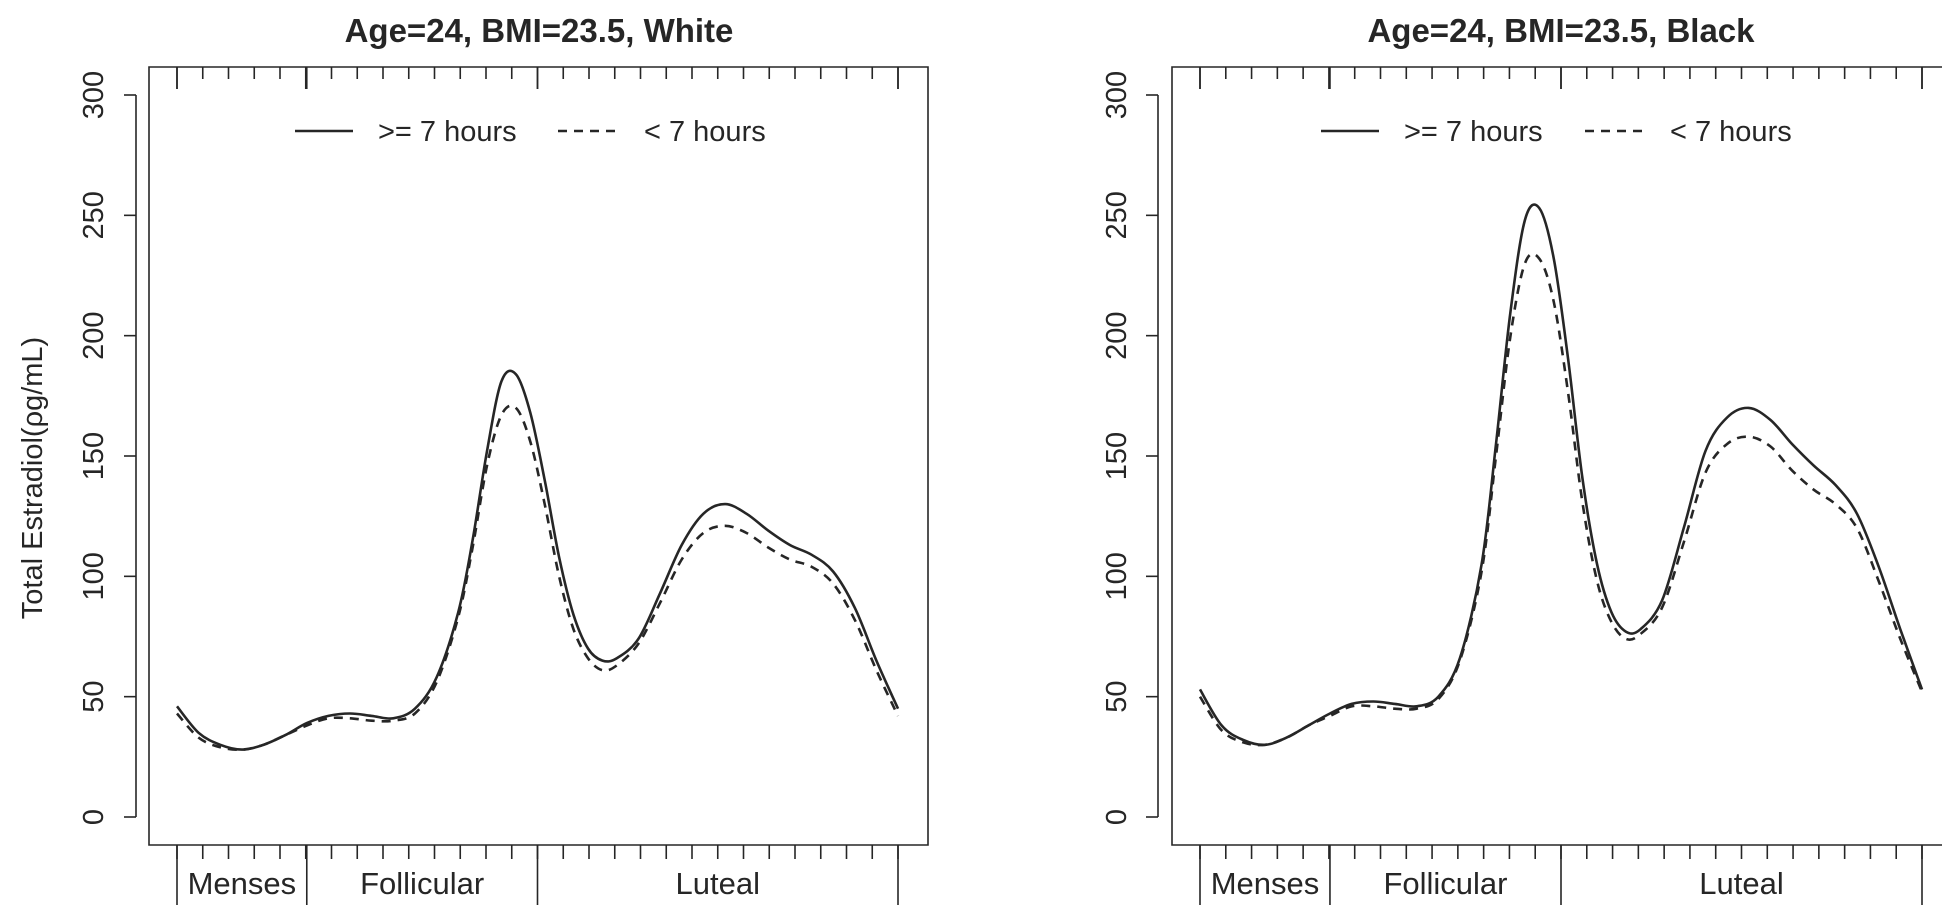 The height and width of the screenshot is (905, 1942). I want to click on series-line-under-7-hours, so click(538, 577).